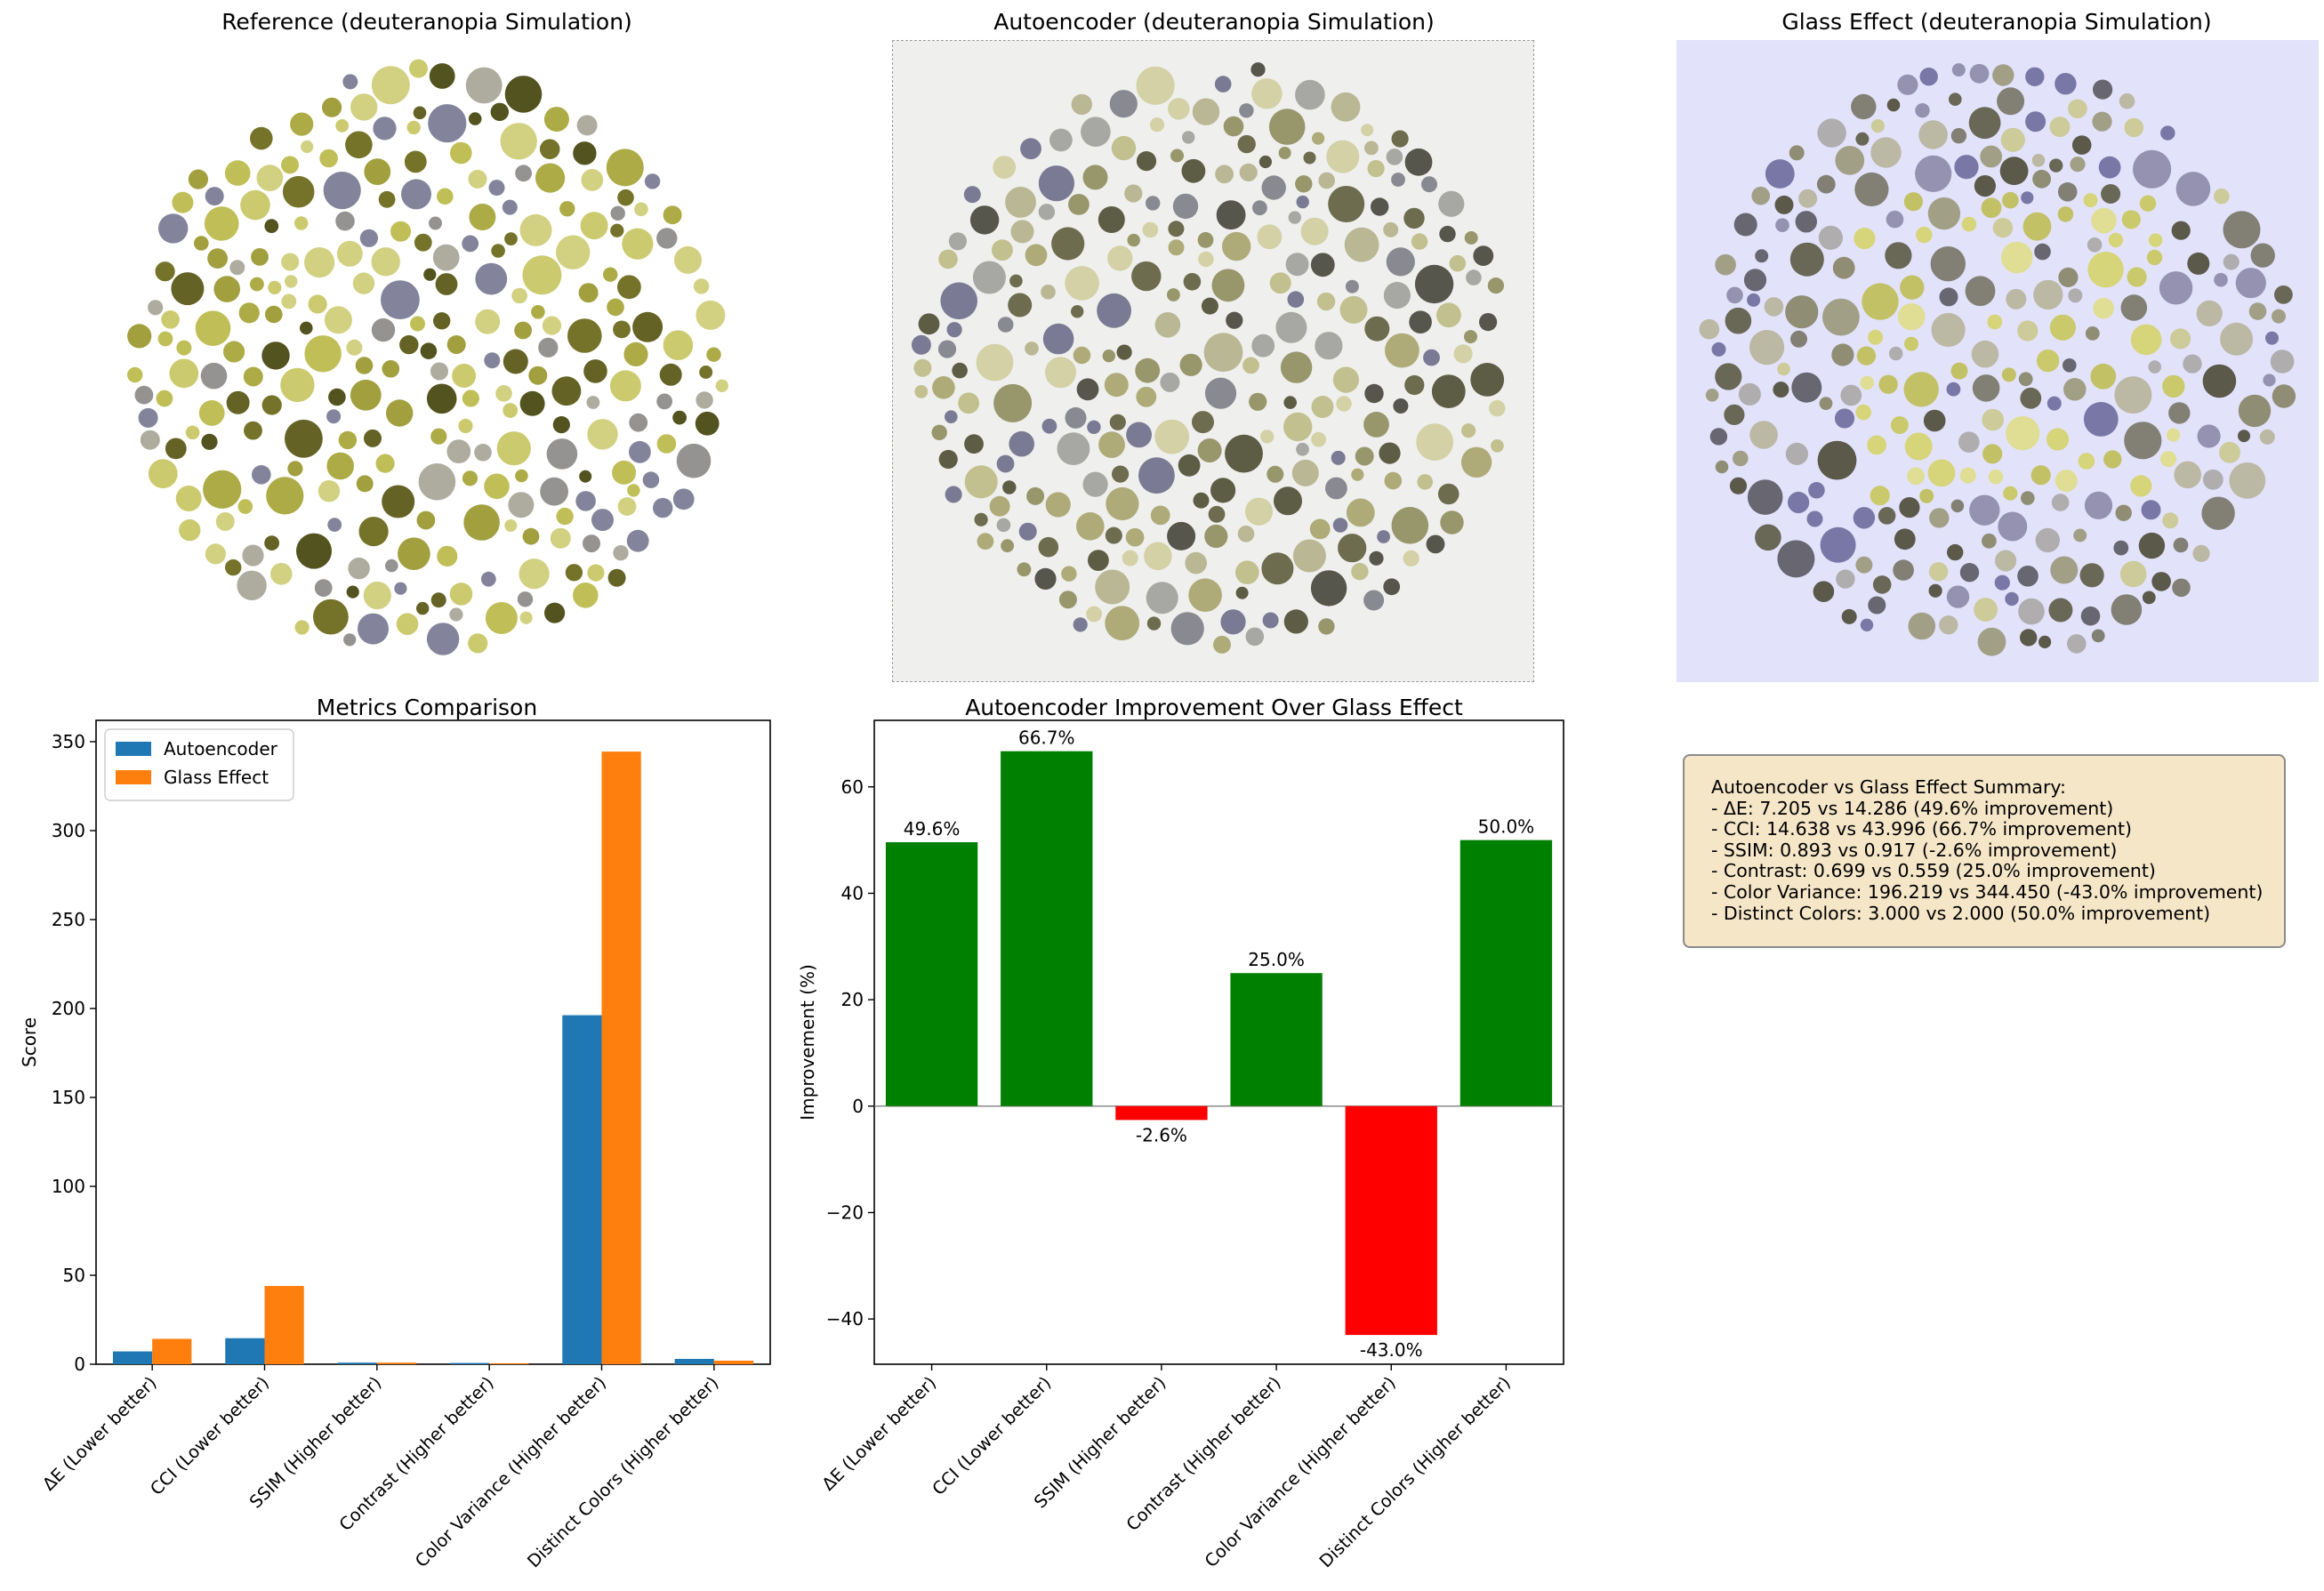 Image resolution: width=2324 pixels, height=1591 pixels. I want to click on metrics-y-tick-label: 50, so click(74, 1275).